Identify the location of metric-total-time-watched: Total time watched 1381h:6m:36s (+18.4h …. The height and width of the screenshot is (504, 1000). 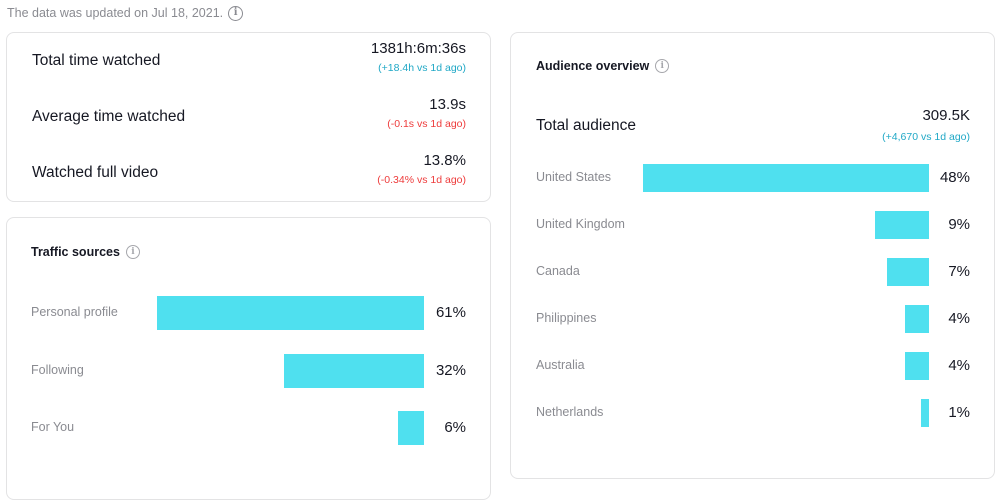
(248, 60).